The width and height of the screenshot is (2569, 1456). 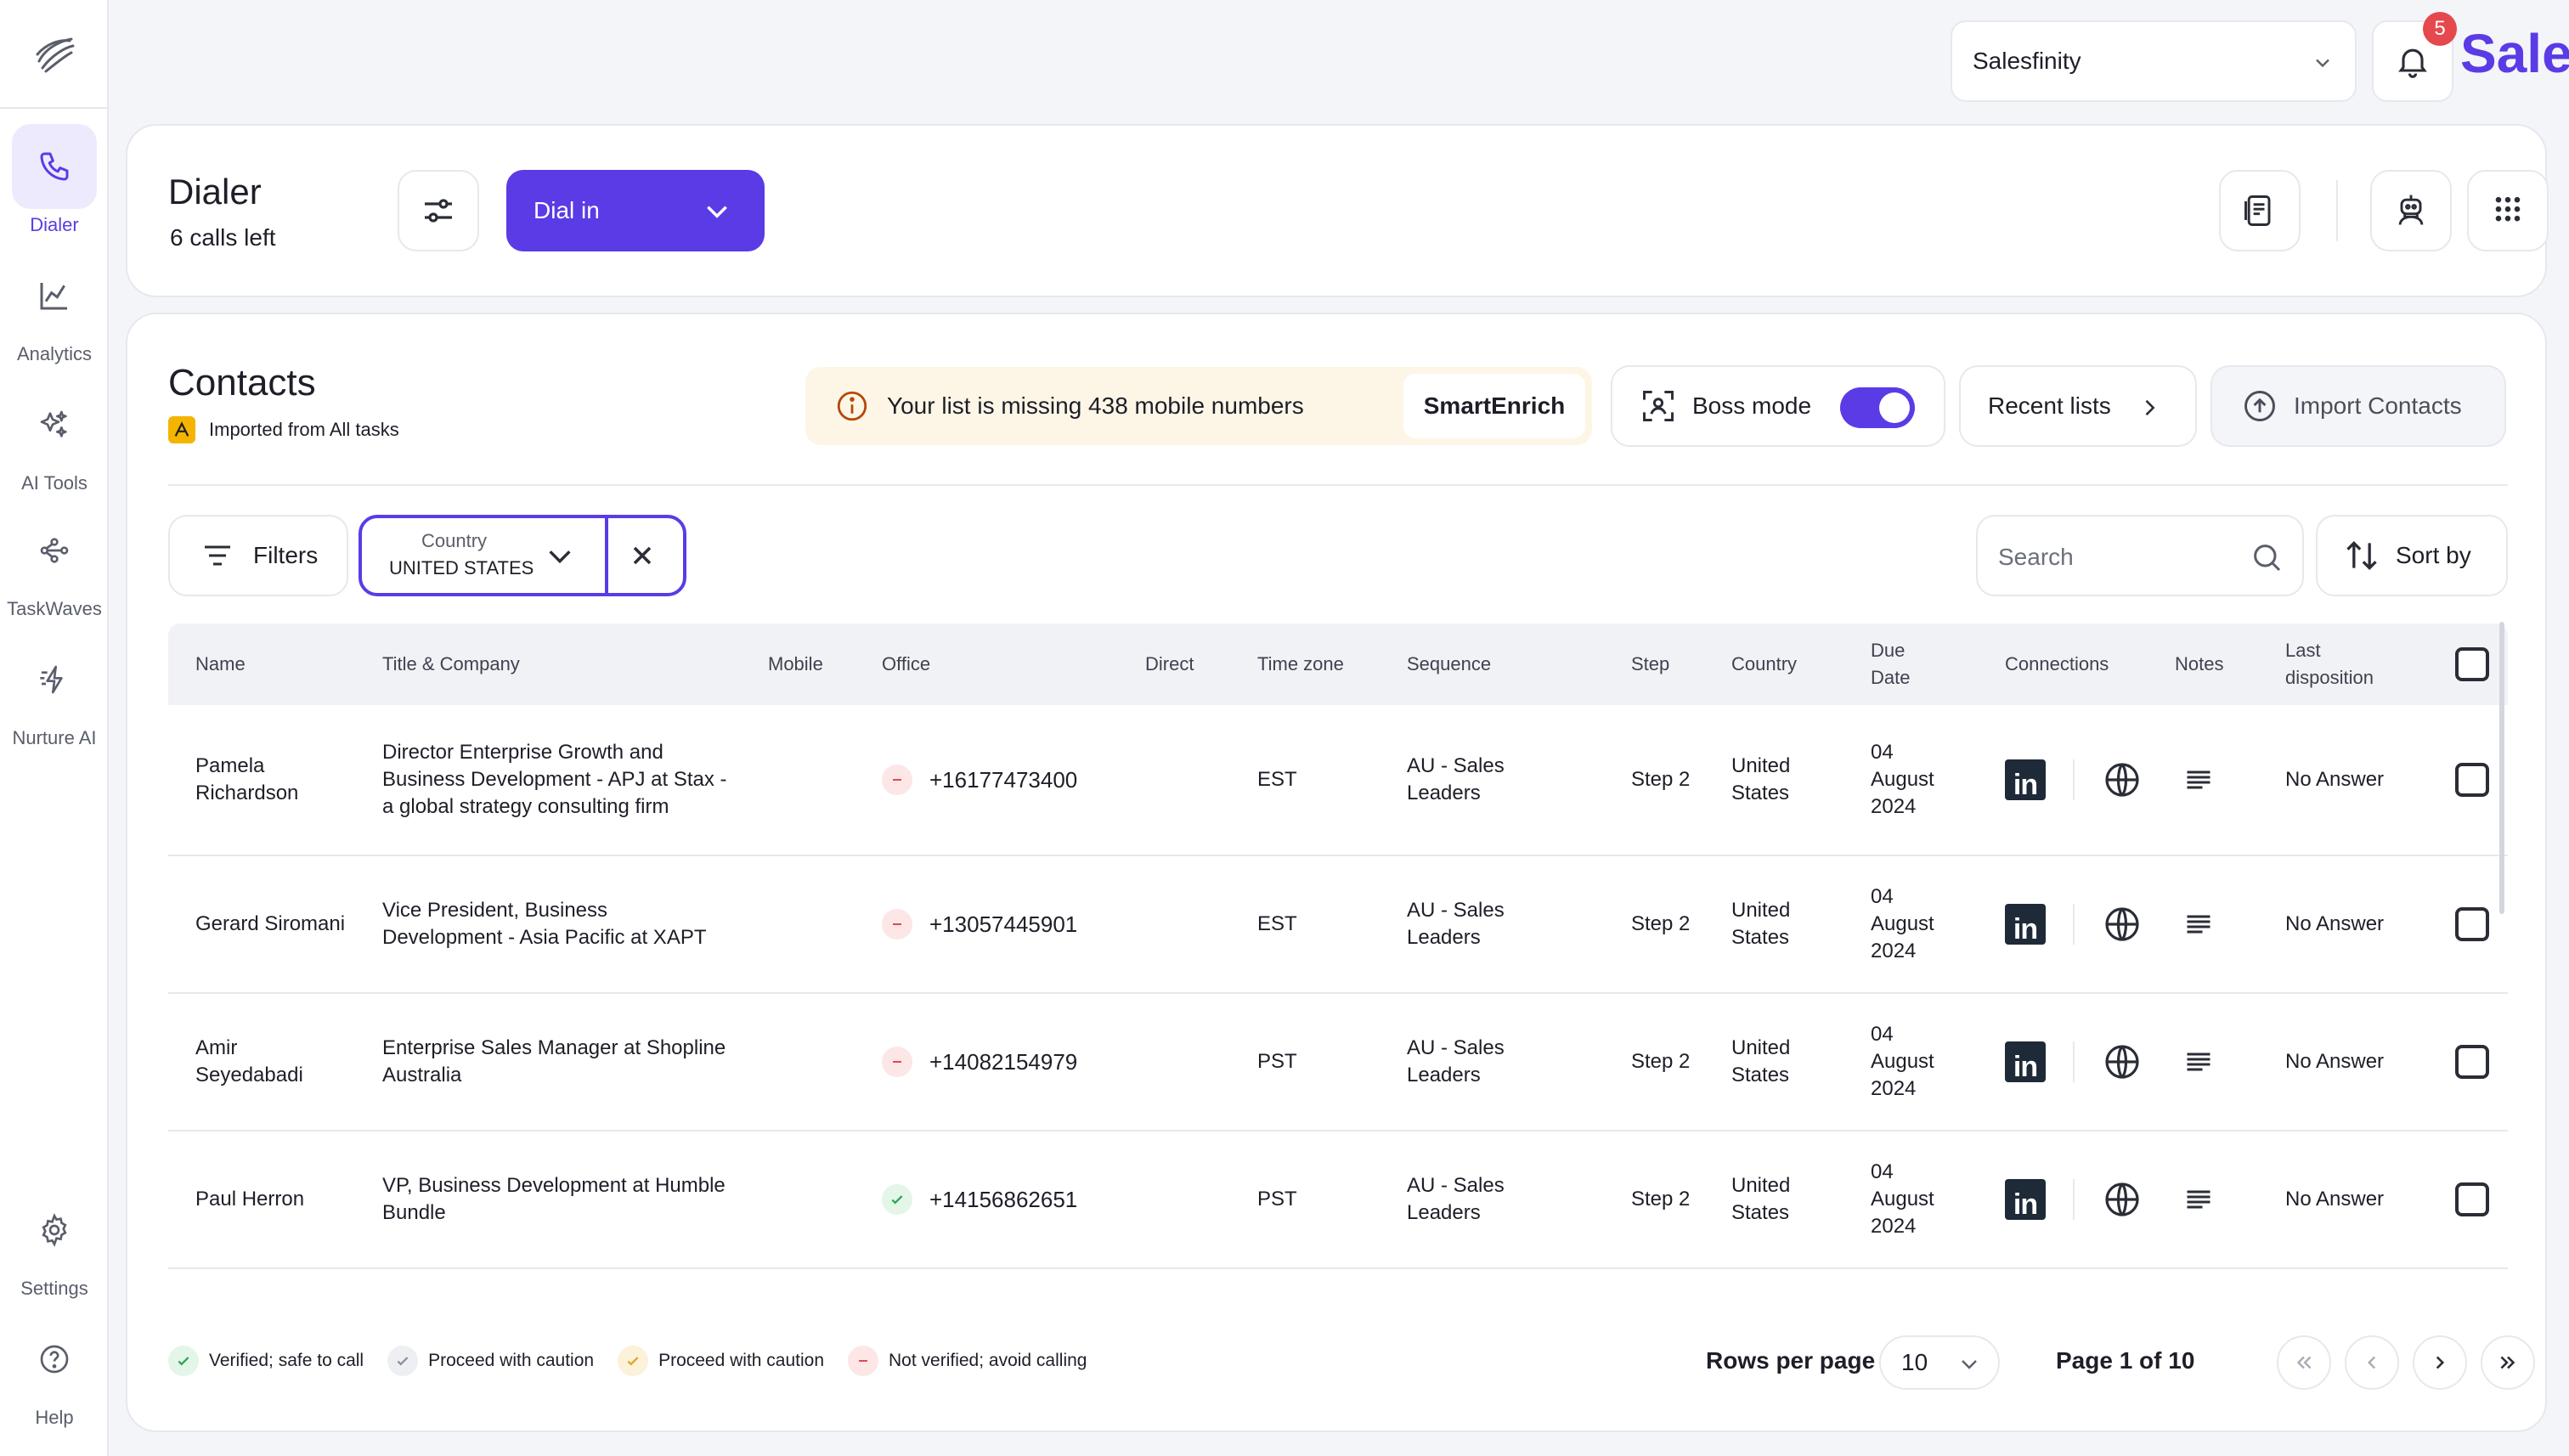 What do you see at coordinates (1939, 1363) in the screenshot?
I see `rows-per-page-select: 10` at bounding box center [1939, 1363].